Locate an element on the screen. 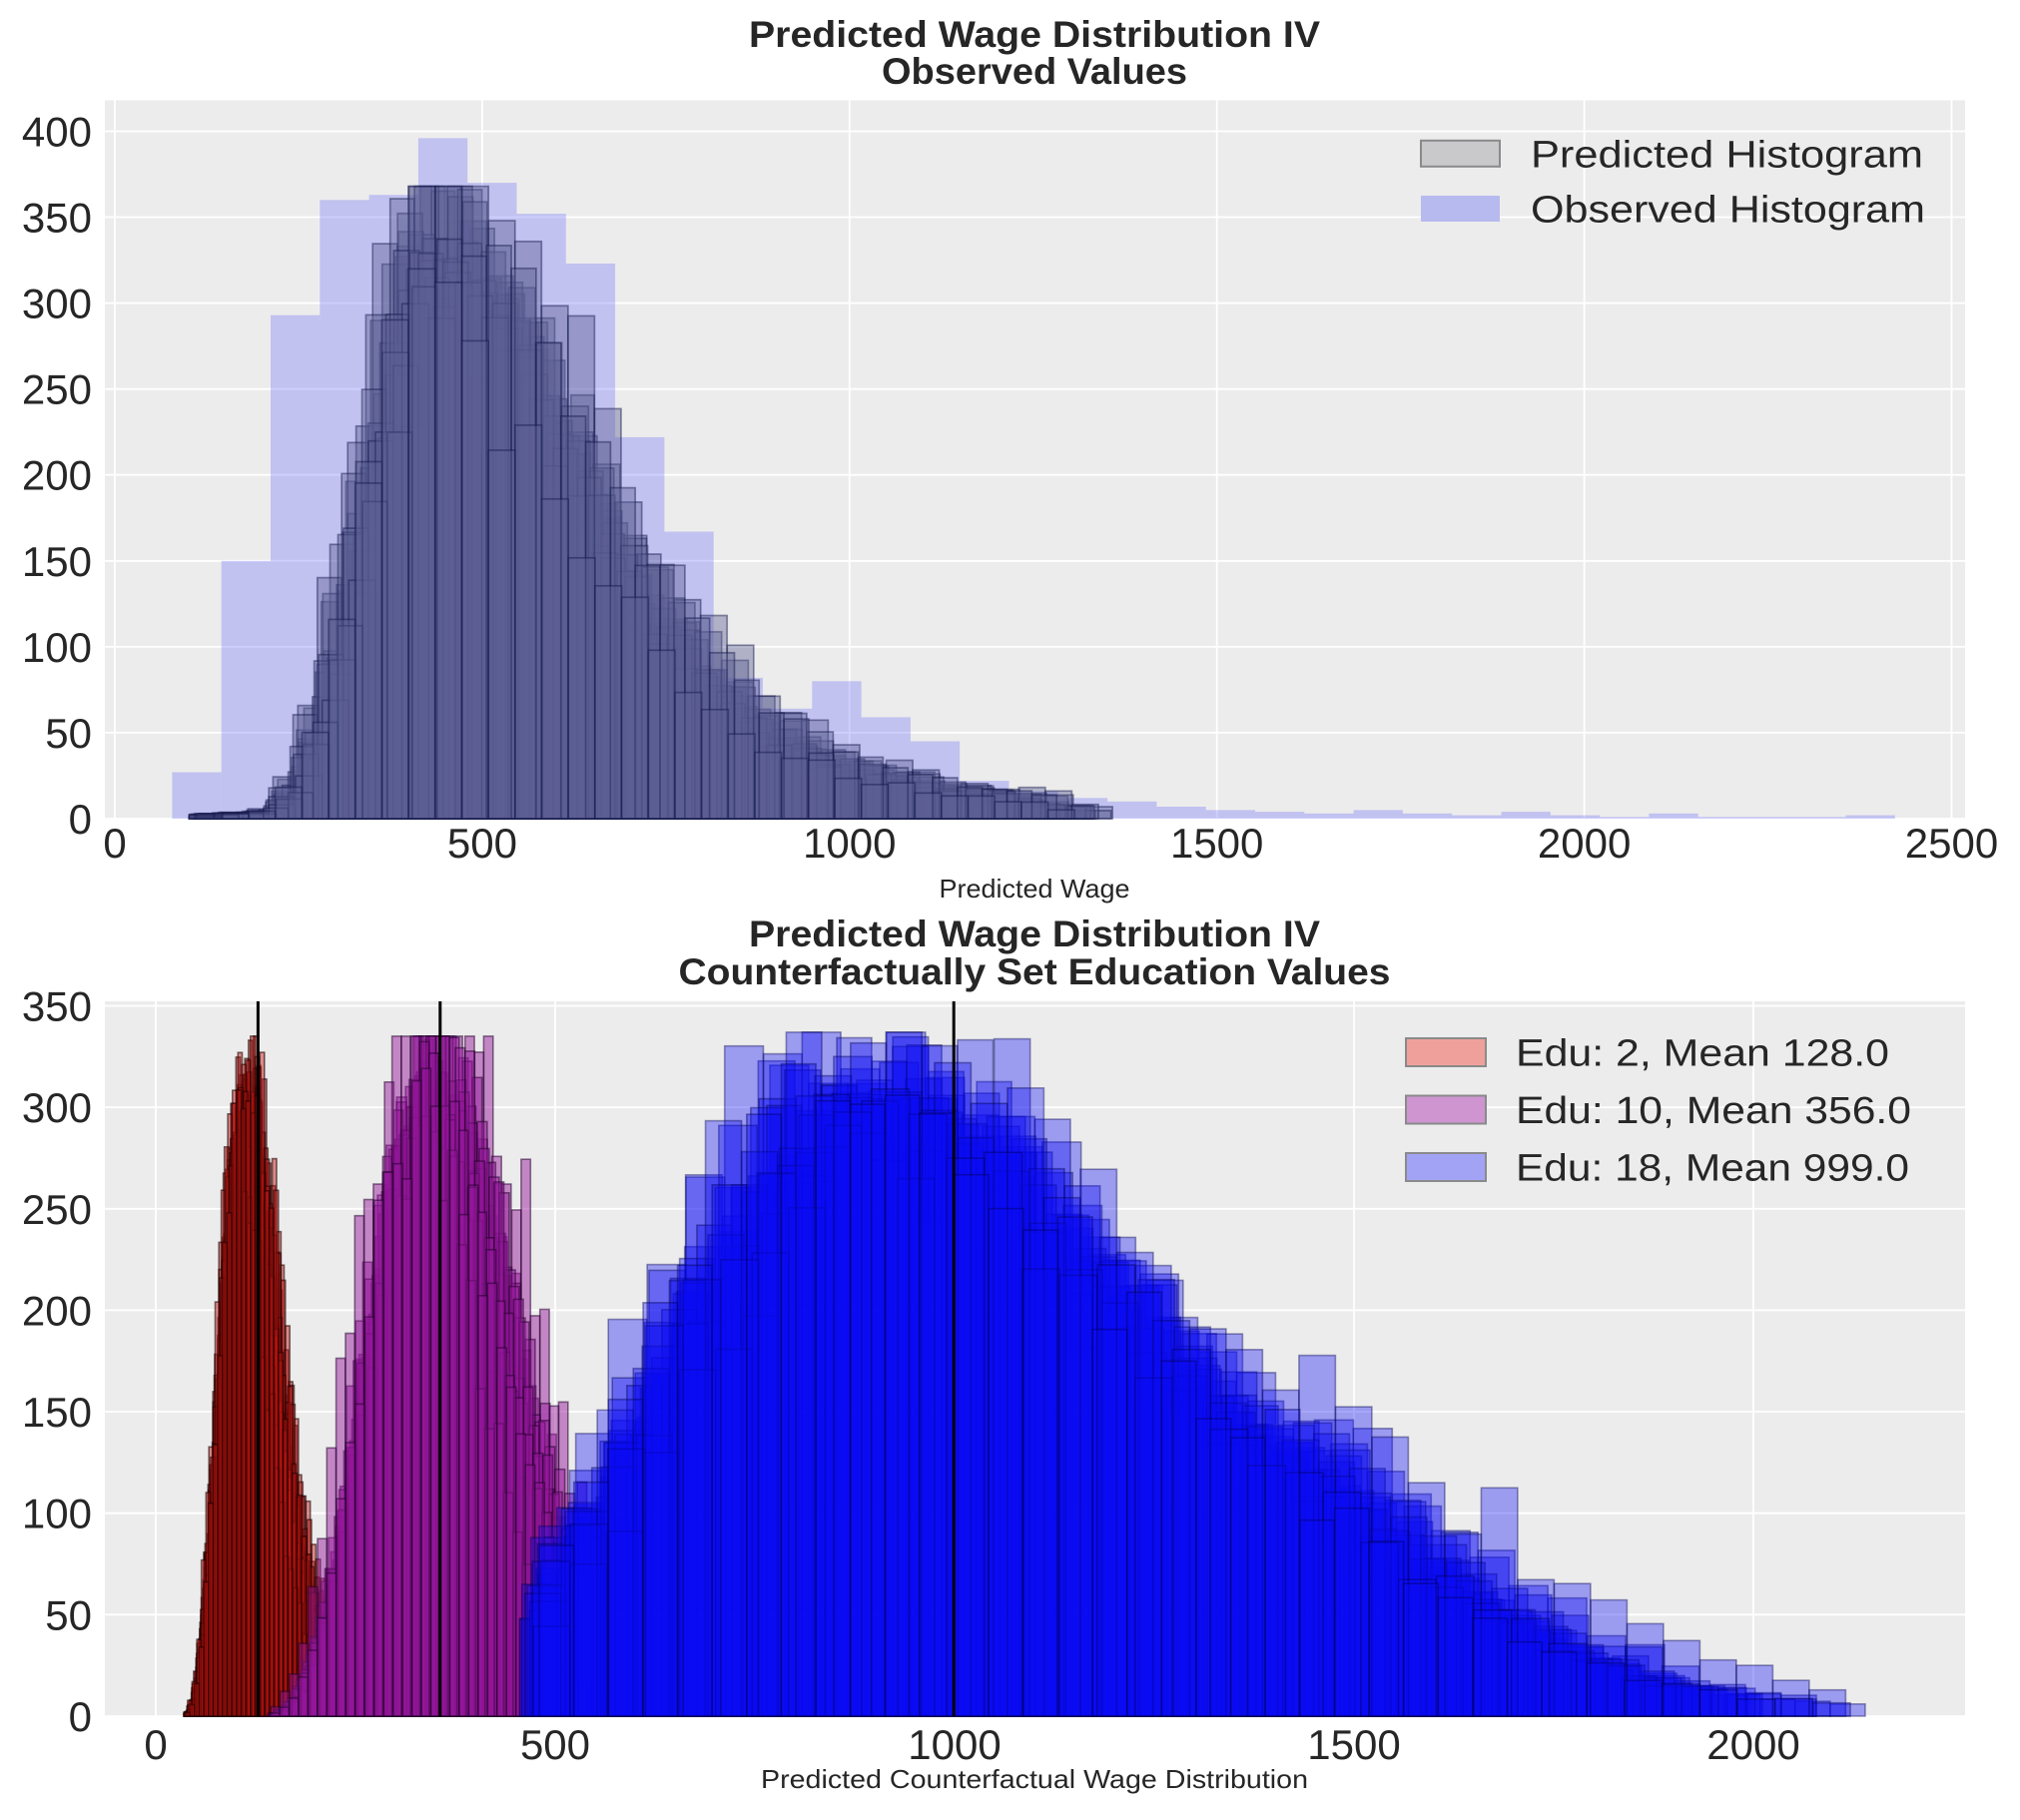  svg-text: 400 is located at coordinates (57, 132).